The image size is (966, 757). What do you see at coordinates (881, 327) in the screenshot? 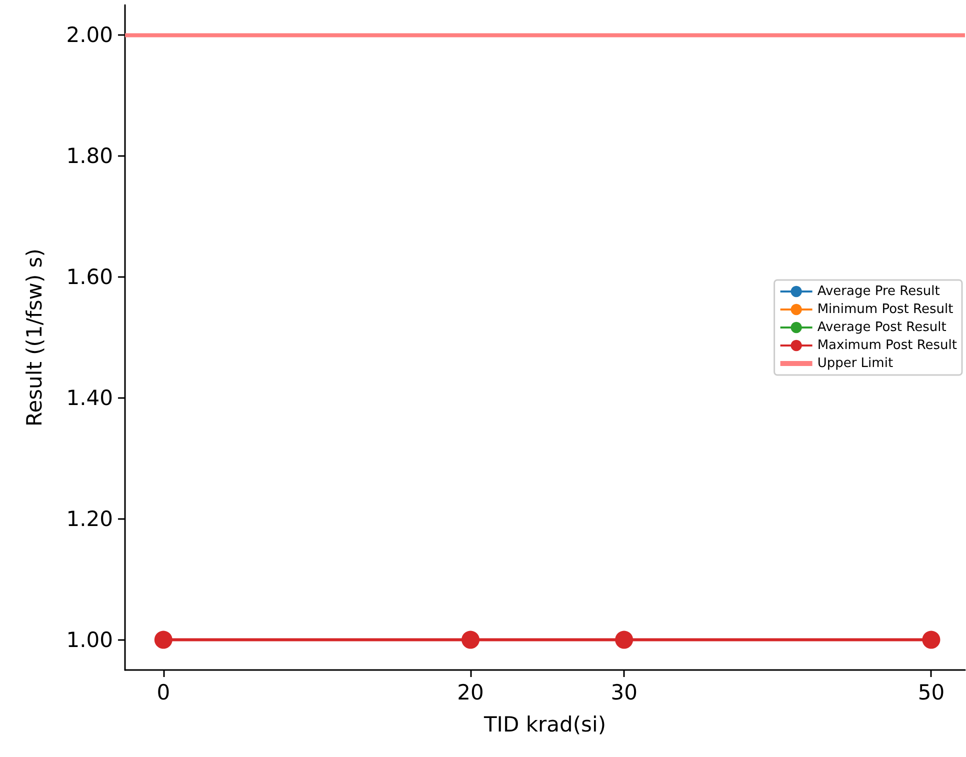
I see `legend-label: Average Post Result` at bounding box center [881, 327].